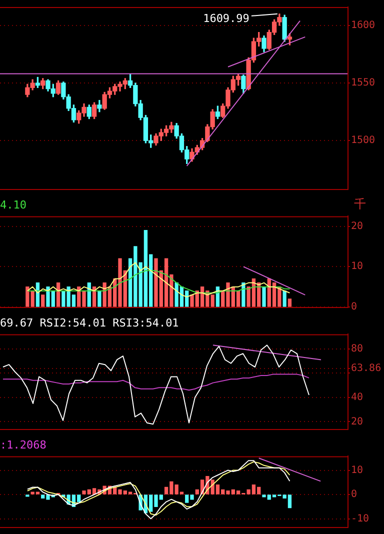  Describe the element at coordinates (23, 445) in the screenshot. I see `chart-title: :1.2068` at that location.